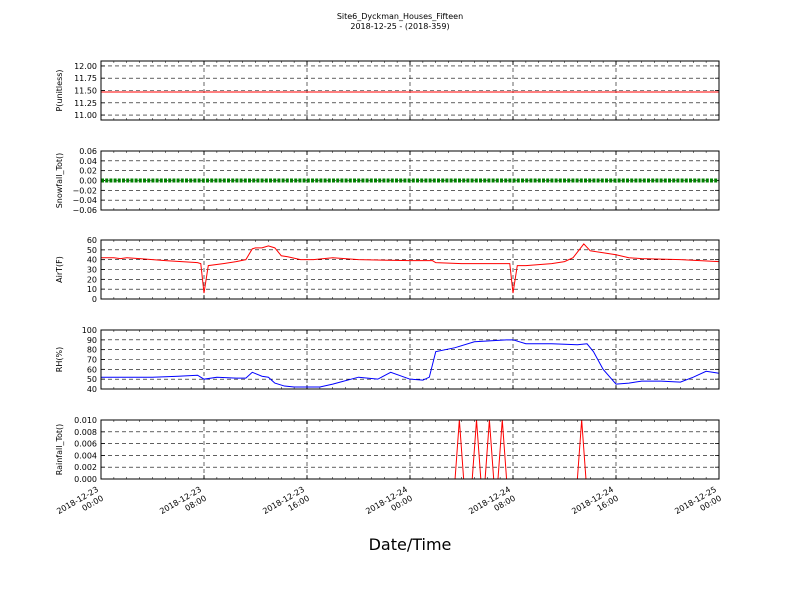  Describe the element at coordinates (59, 90) in the screenshot. I see `y-axis-label: P(unitless)` at that location.